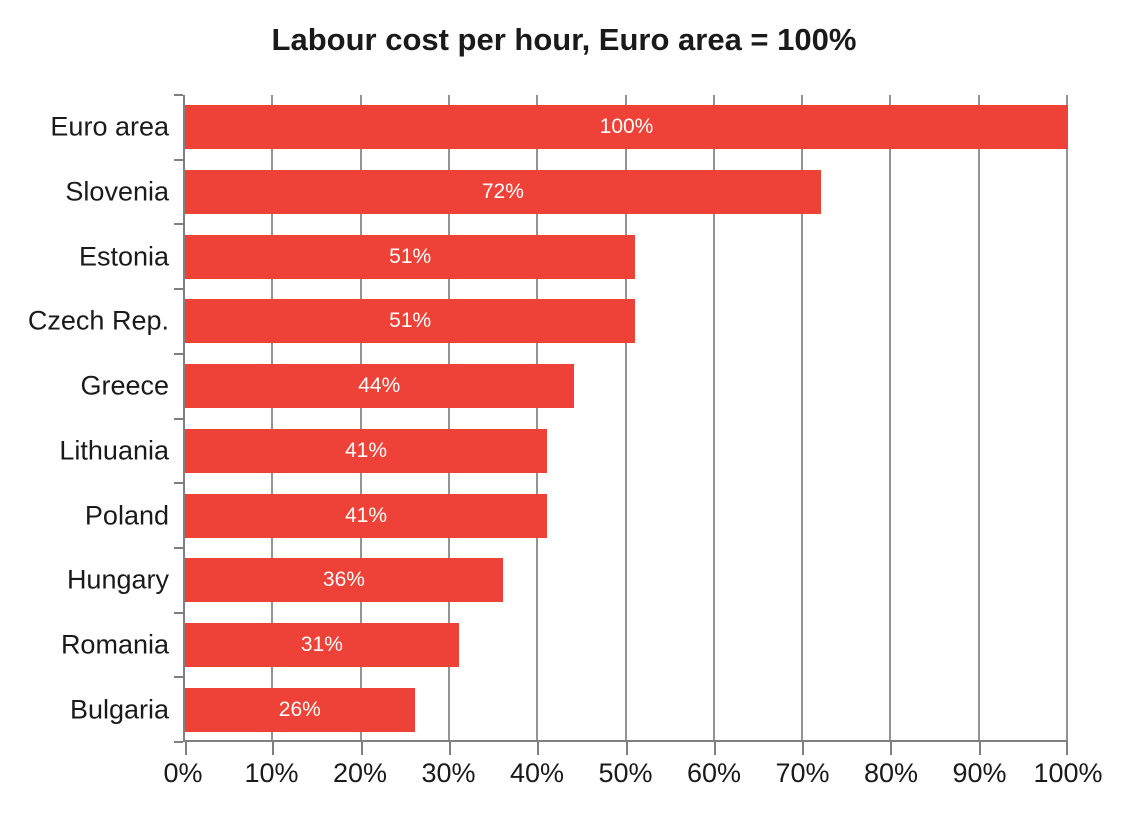 The image size is (1128, 814). Describe the element at coordinates (117, 191) in the screenshot. I see `category-label: Slovenia` at that location.